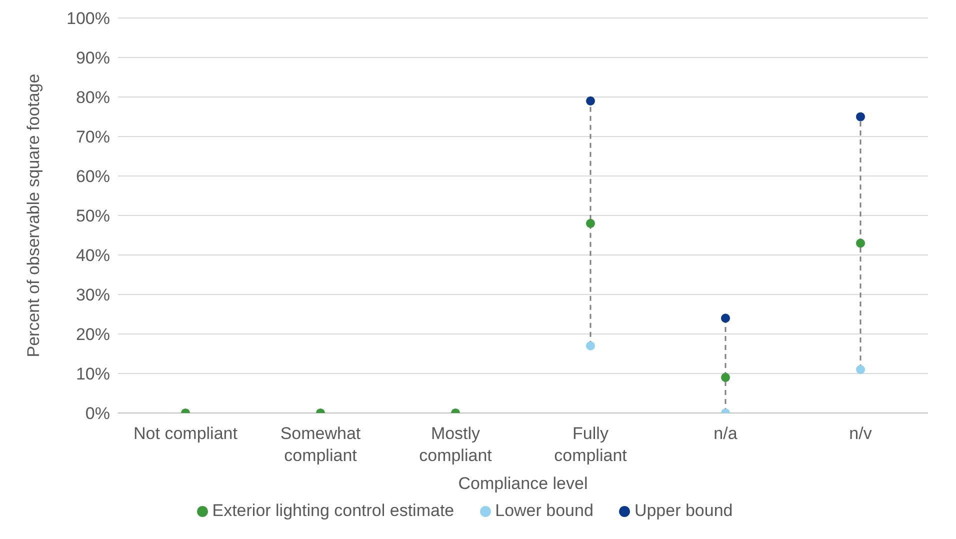 This screenshot has width=956, height=539. I want to click on y-tick-label: 20%, so click(93, 334).